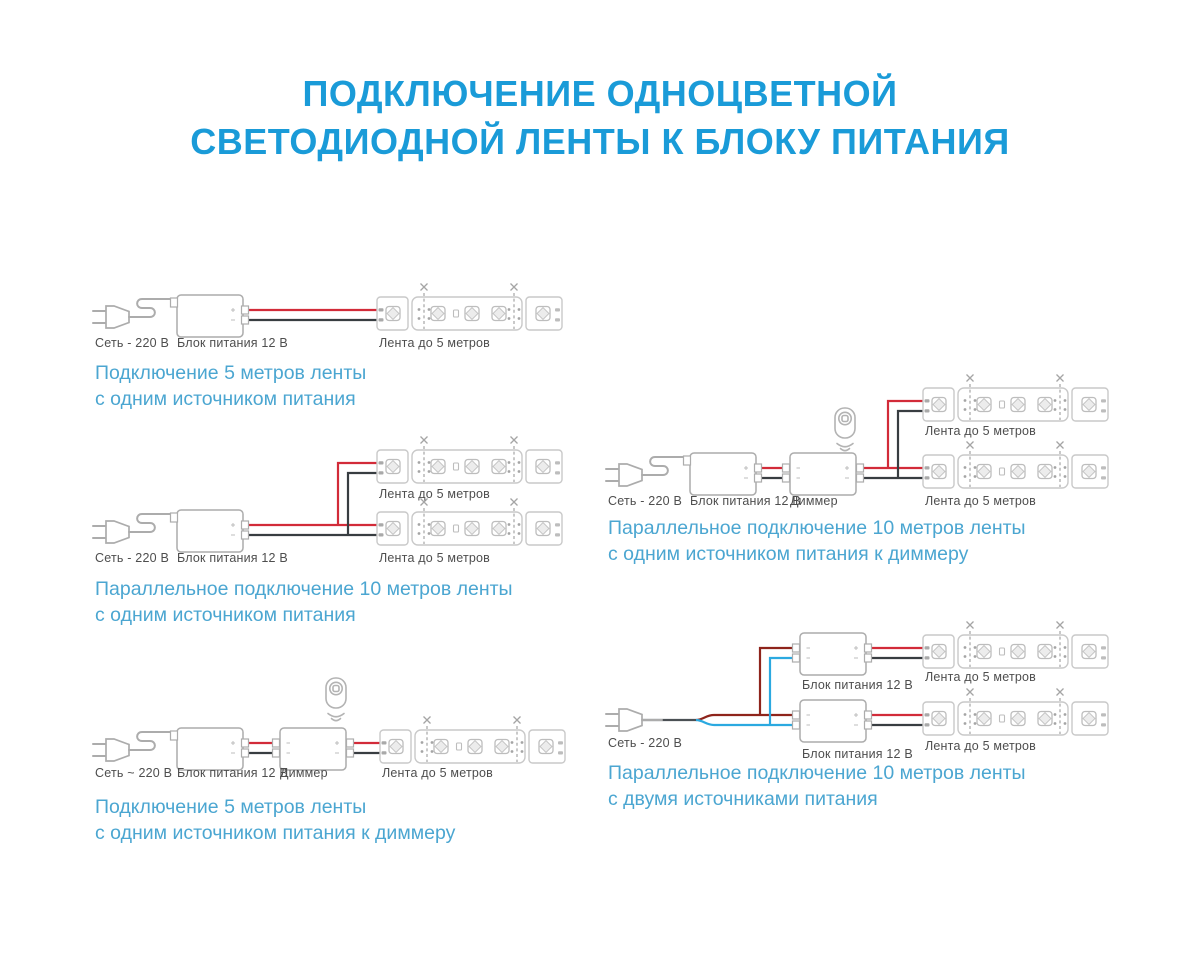 The image size is (1200, 960). What do you see at coordinates (743, 799) in the screenshot?
I see `caption-line2: с двумя источниками питания` at bounding box center [743, 799].